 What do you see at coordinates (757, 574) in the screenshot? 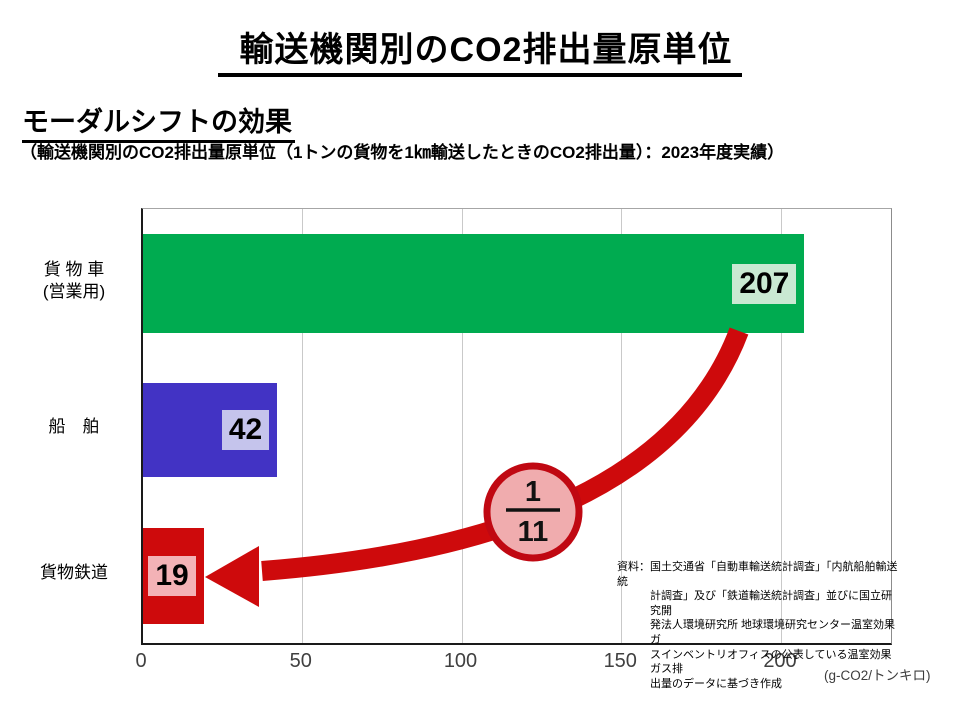
I see `source-note-line: 資料：国土交通省「自動車輸送統計調査」「内航船舶輸送統` at bounding box center [757, 574].